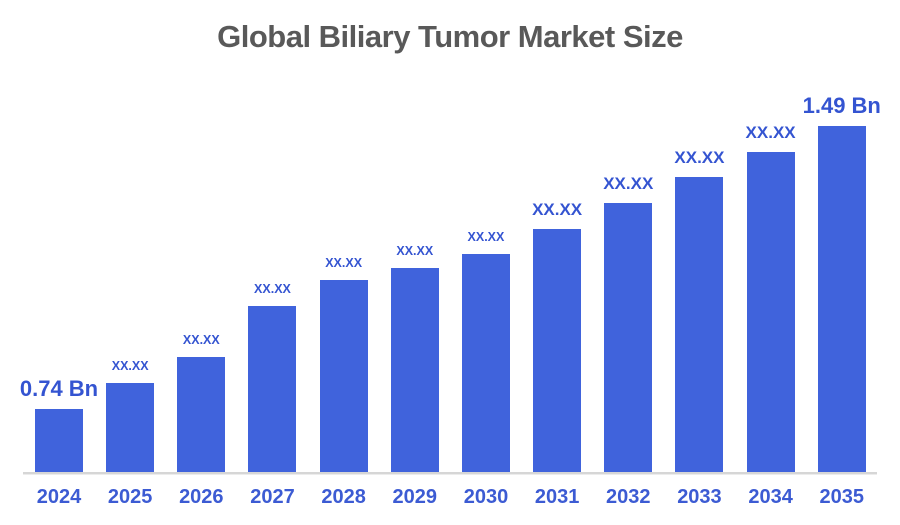  What do you see at coordinates (486, 236) in the screenshot?
I see `value-label-2030: XX.XX` at bounding box center [486, 236].